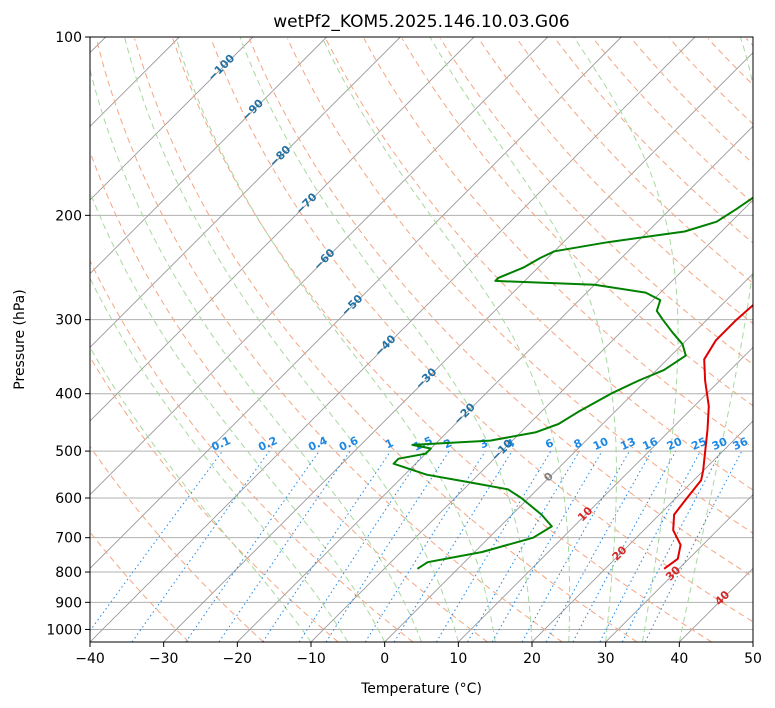  Describe the element at coordinates (698, 444) in the screenshot. I see `mixing-ratio-label: 25` at that location.